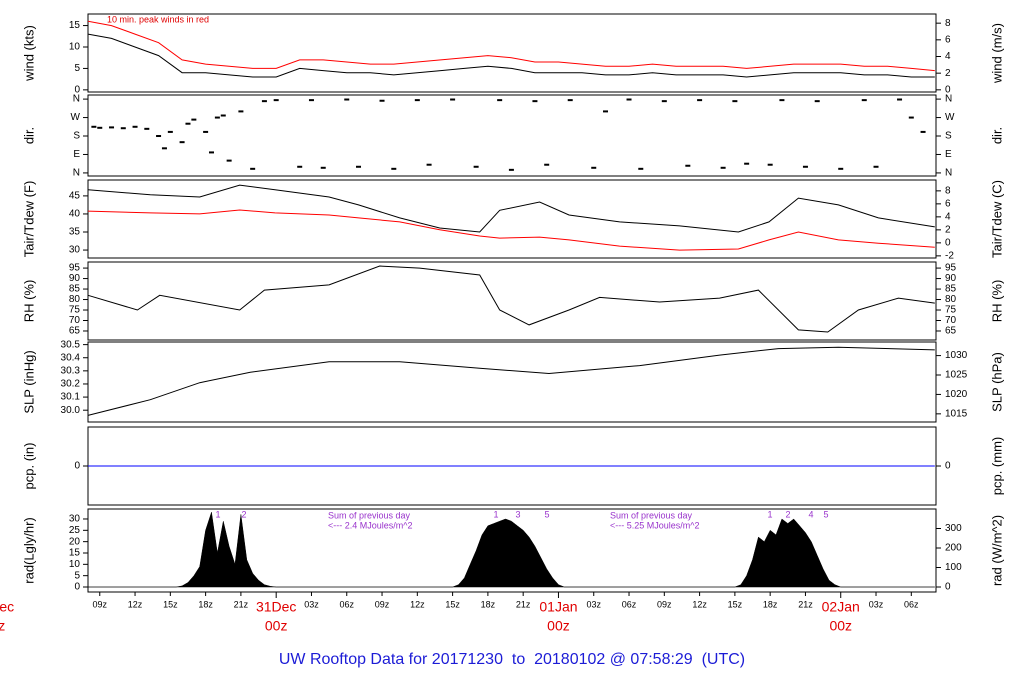 This screenshot has width=1024, height=700. I want to click on y-tick-label: 30.1, so click(71, 397).